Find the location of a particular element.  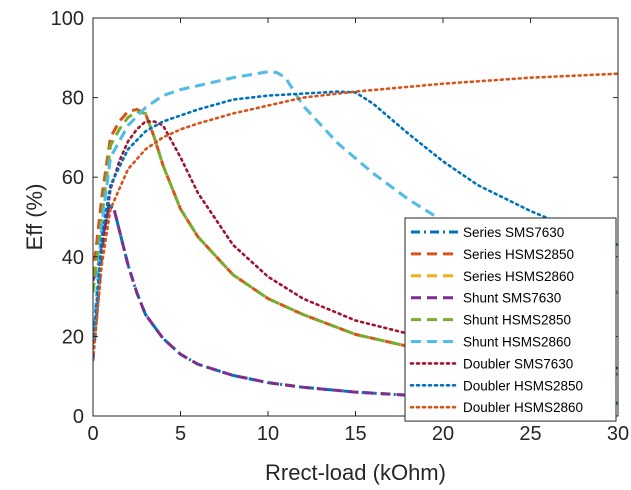

x-tick-label: 30 is located at coordinates (618, 434).